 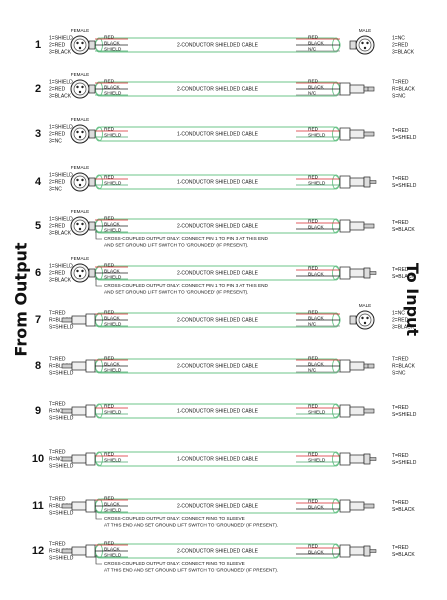 I want to click on right-pin-label: R=BLACK, so click(x=404, y=89).